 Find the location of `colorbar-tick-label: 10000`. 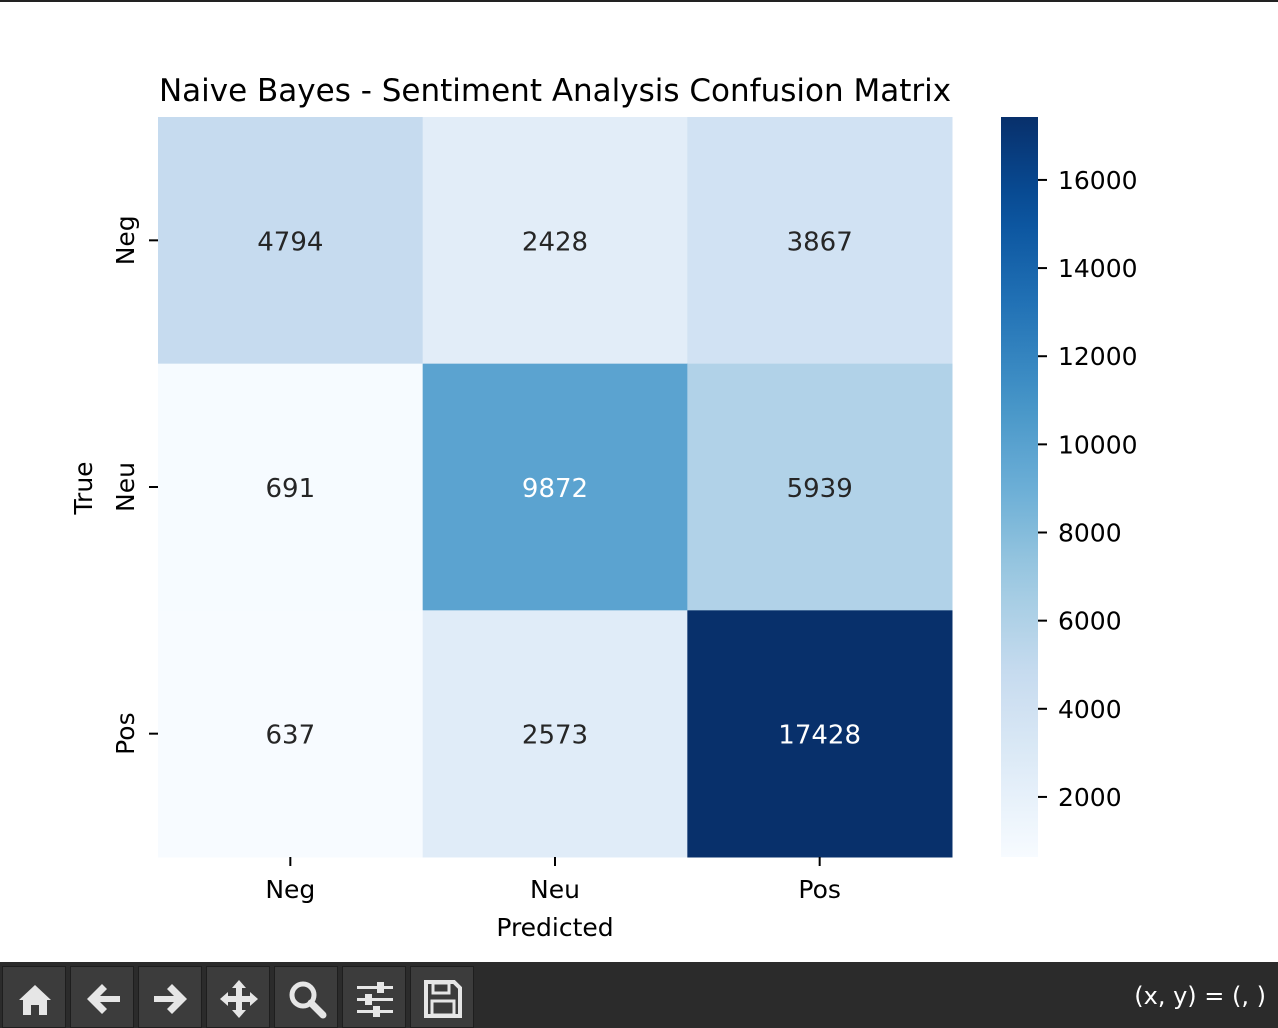

colorbar-tick-label: 10000 is located at coordinates (1098, 444).